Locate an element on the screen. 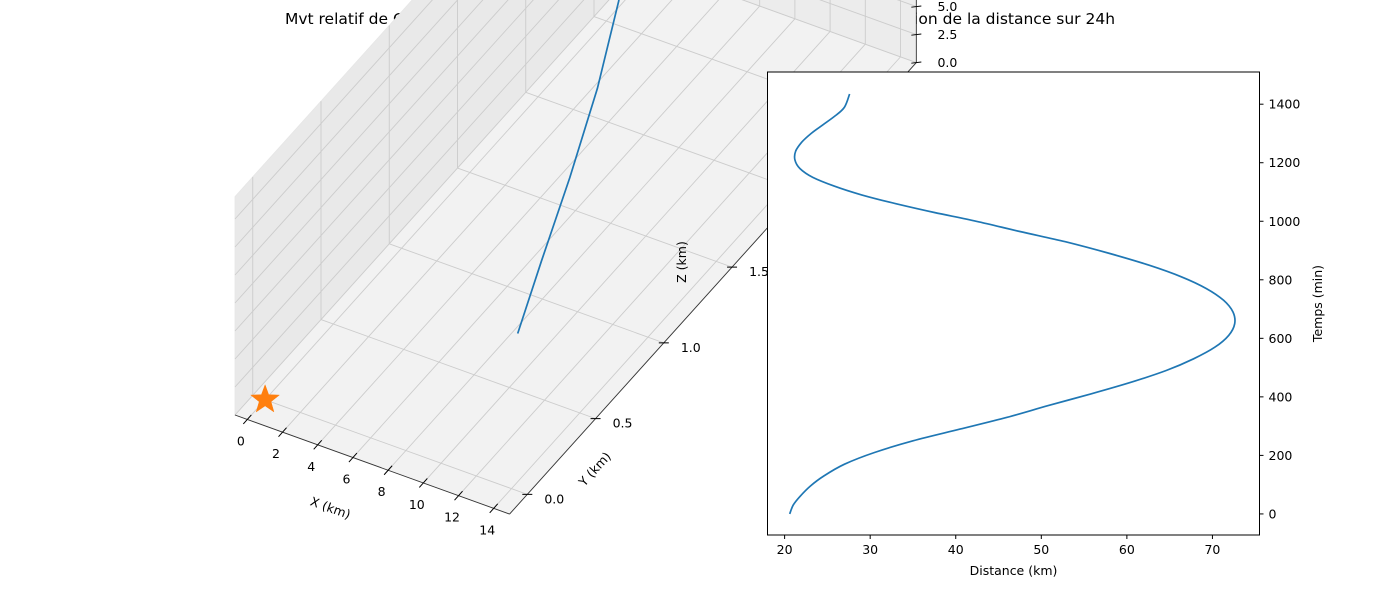 The image size is (1400, 600). x-tick-label: 30 is located at coordinates (870, 549).